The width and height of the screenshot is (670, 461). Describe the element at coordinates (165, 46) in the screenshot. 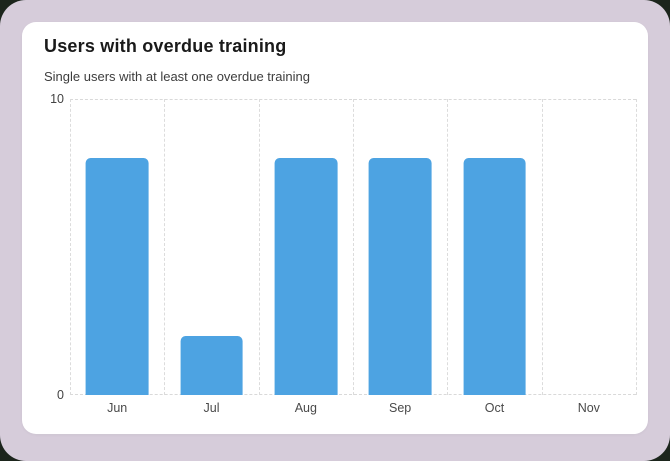

I see `card-title: Users with overdue training` at that location.